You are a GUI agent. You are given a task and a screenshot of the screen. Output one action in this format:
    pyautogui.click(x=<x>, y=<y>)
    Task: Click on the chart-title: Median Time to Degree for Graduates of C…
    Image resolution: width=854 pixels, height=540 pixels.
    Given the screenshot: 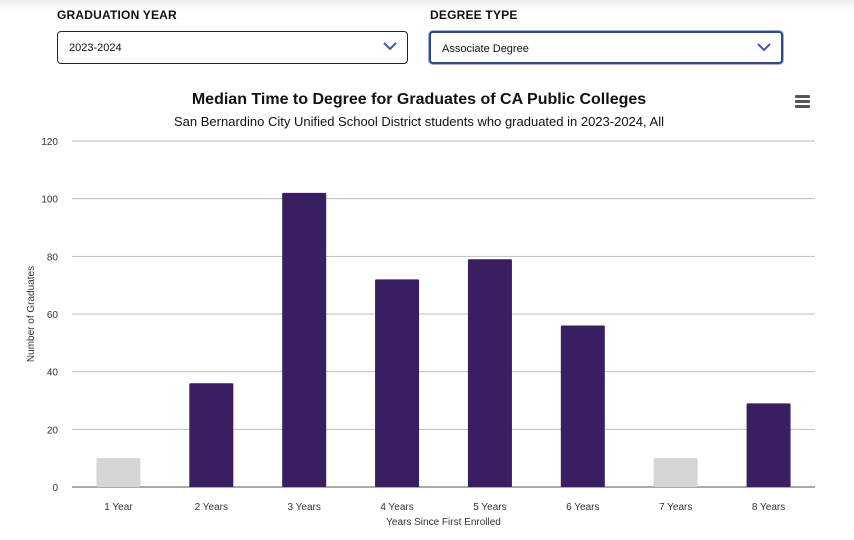 What is the action you would take?
    pyautogui.click(x=419, y=99)
    